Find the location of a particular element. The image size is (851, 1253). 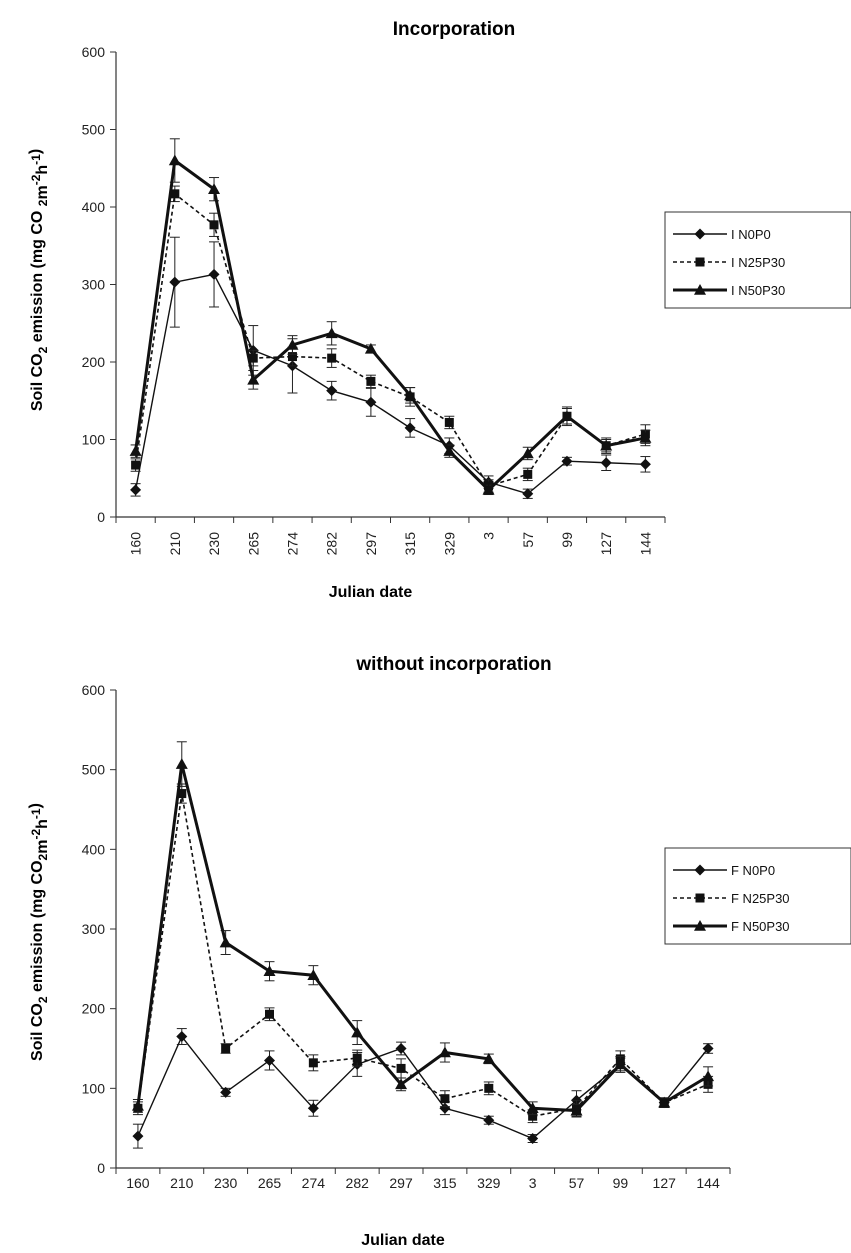

x-tick-label: 329 is located at coordinates (449, 544).